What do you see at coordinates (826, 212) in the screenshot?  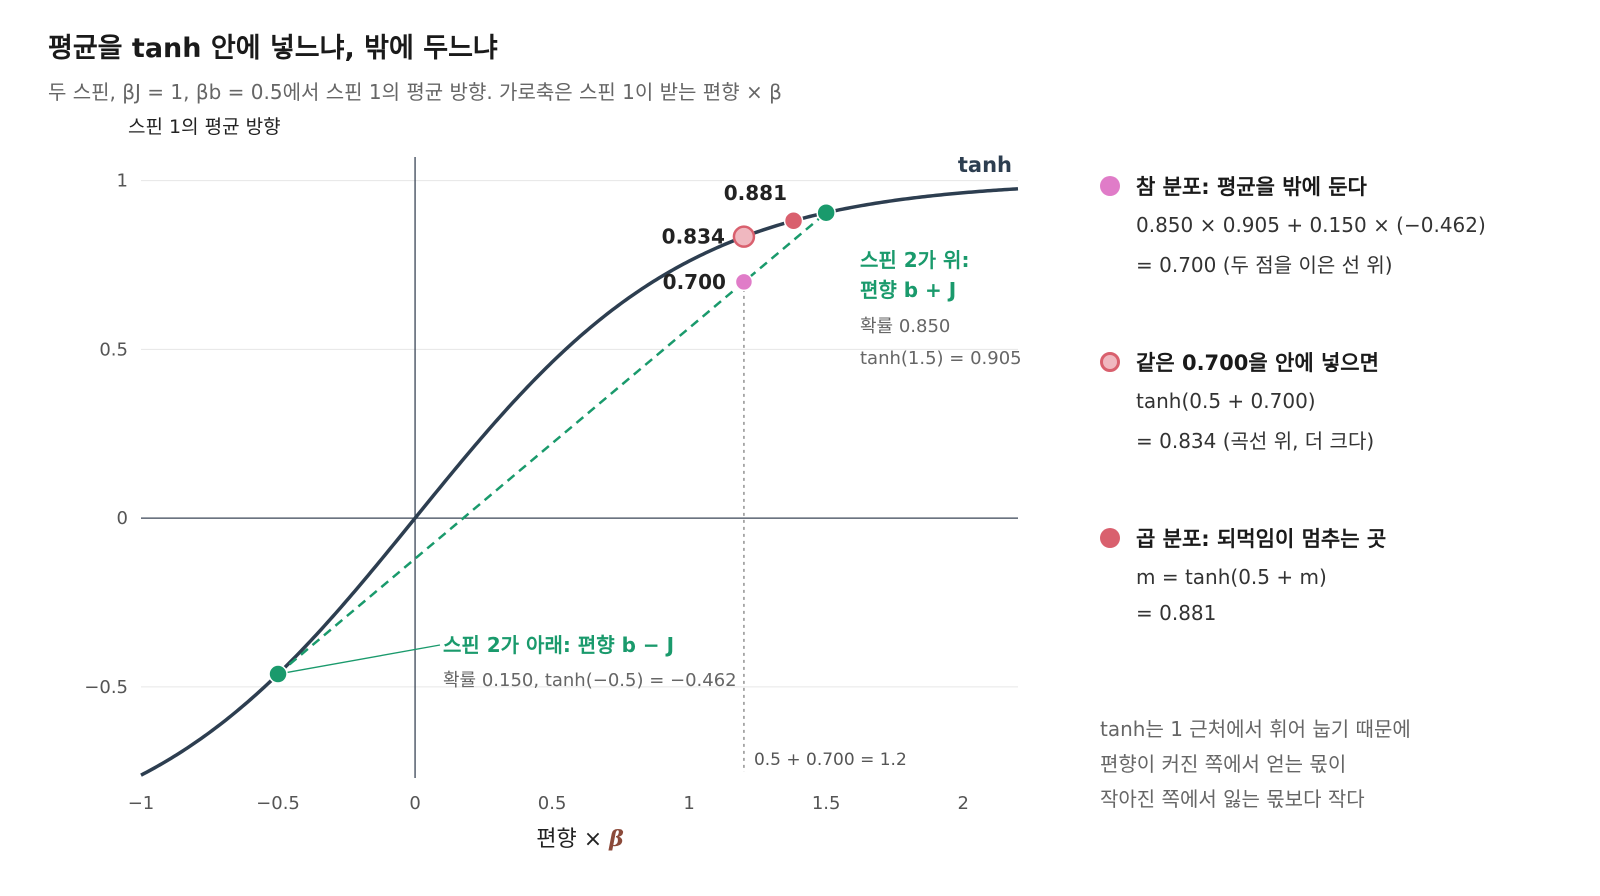 I see `point-spin2-up` at bounding box center [826, 212].